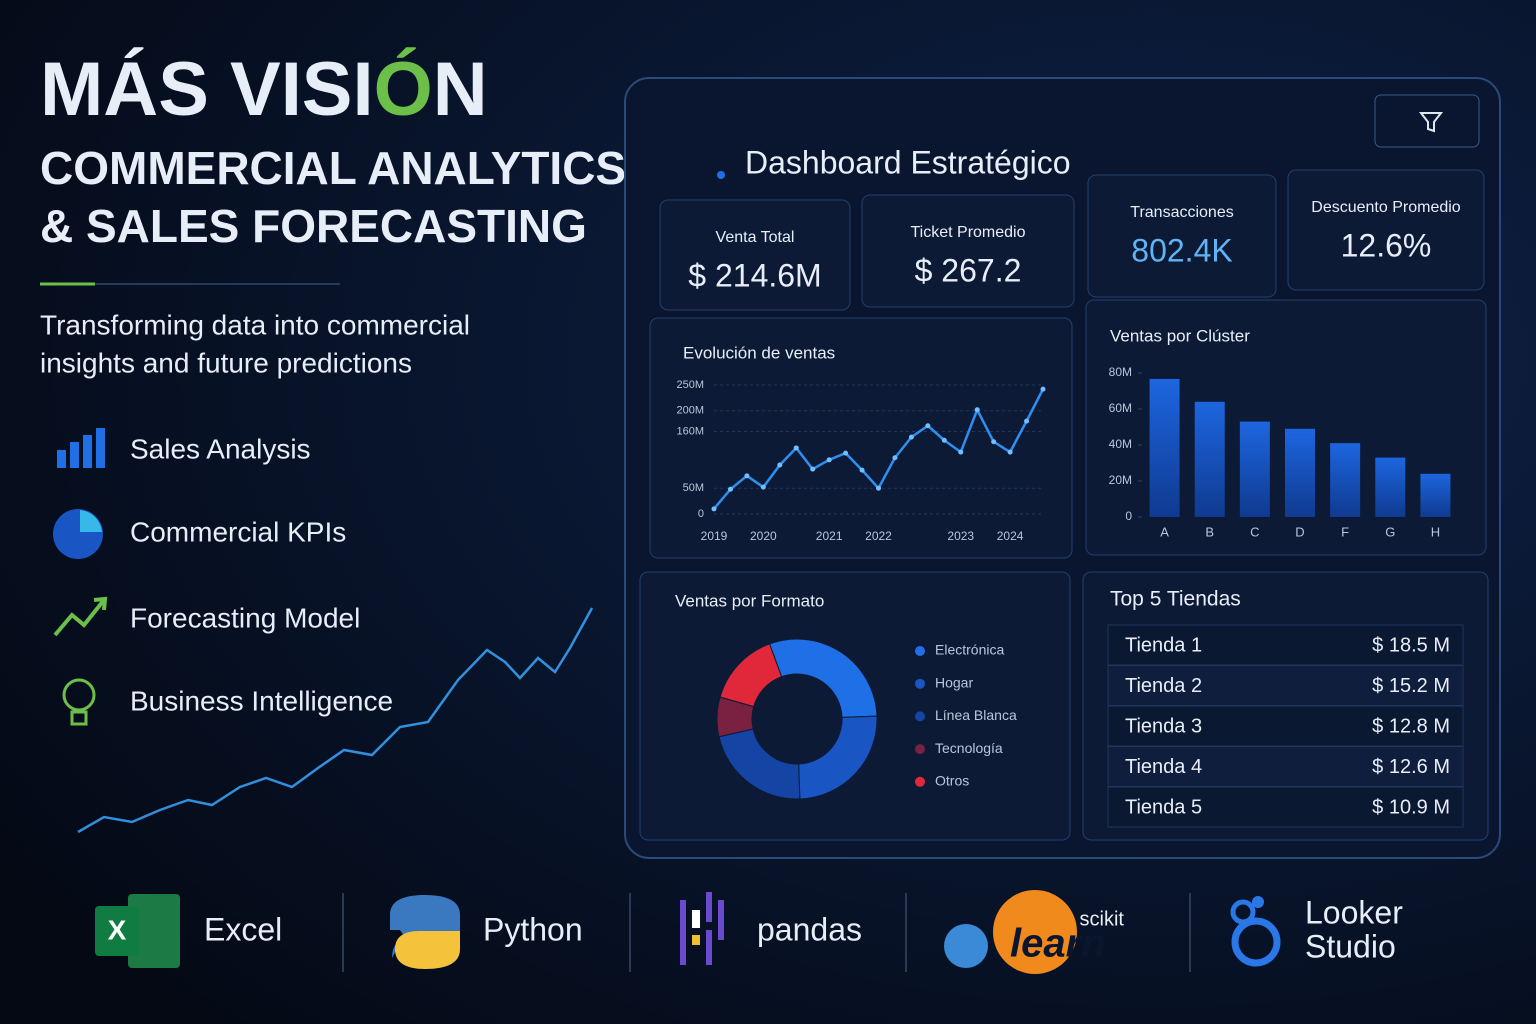 This screenshot has width=1536, height=1024. Describe the element at coordinates (1427, 121) in the screenshot. I see `filter-button` at that location.